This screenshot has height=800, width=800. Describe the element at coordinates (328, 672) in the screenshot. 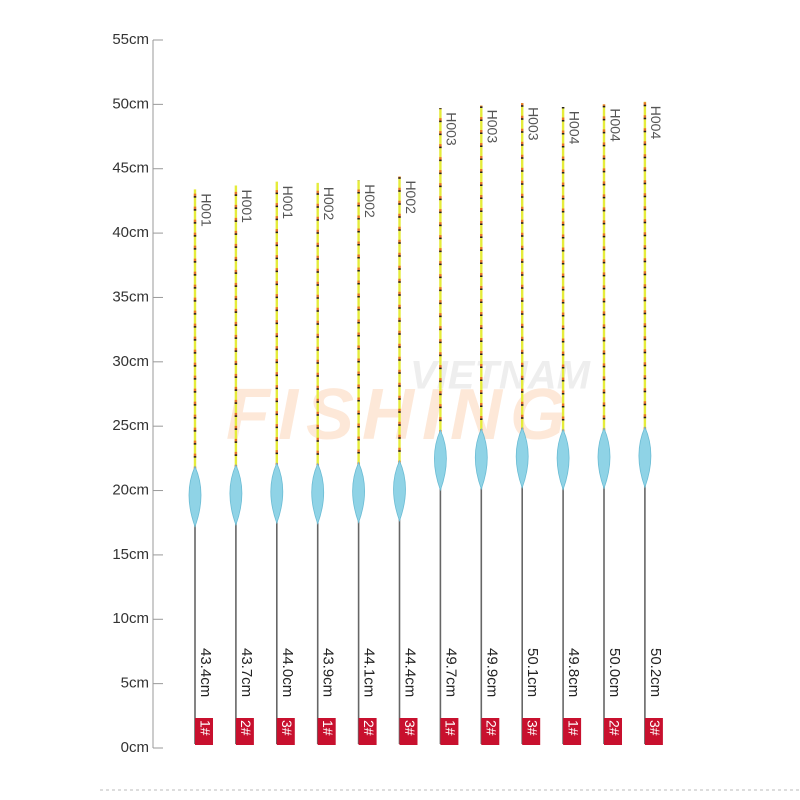

I see `length-label: 43.9cm` at that location.